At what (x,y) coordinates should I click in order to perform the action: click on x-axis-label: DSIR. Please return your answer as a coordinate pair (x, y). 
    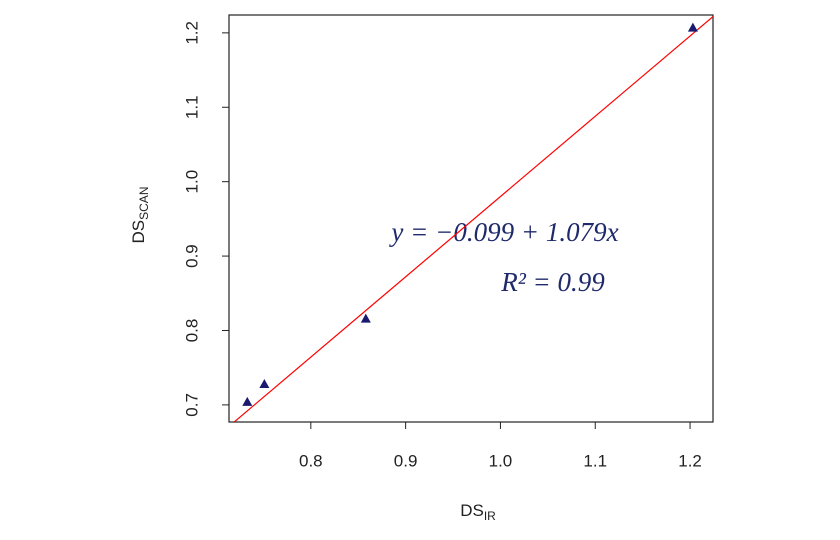
    Looking at the image, I should click on (478, 512).